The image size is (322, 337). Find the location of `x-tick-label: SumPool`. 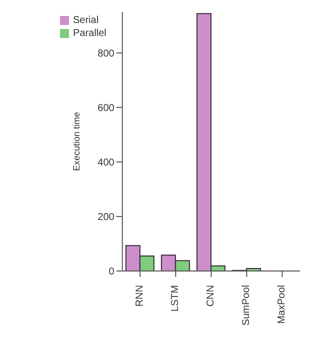

x-tick-label: SumPool is located at coordinates (246, 305).